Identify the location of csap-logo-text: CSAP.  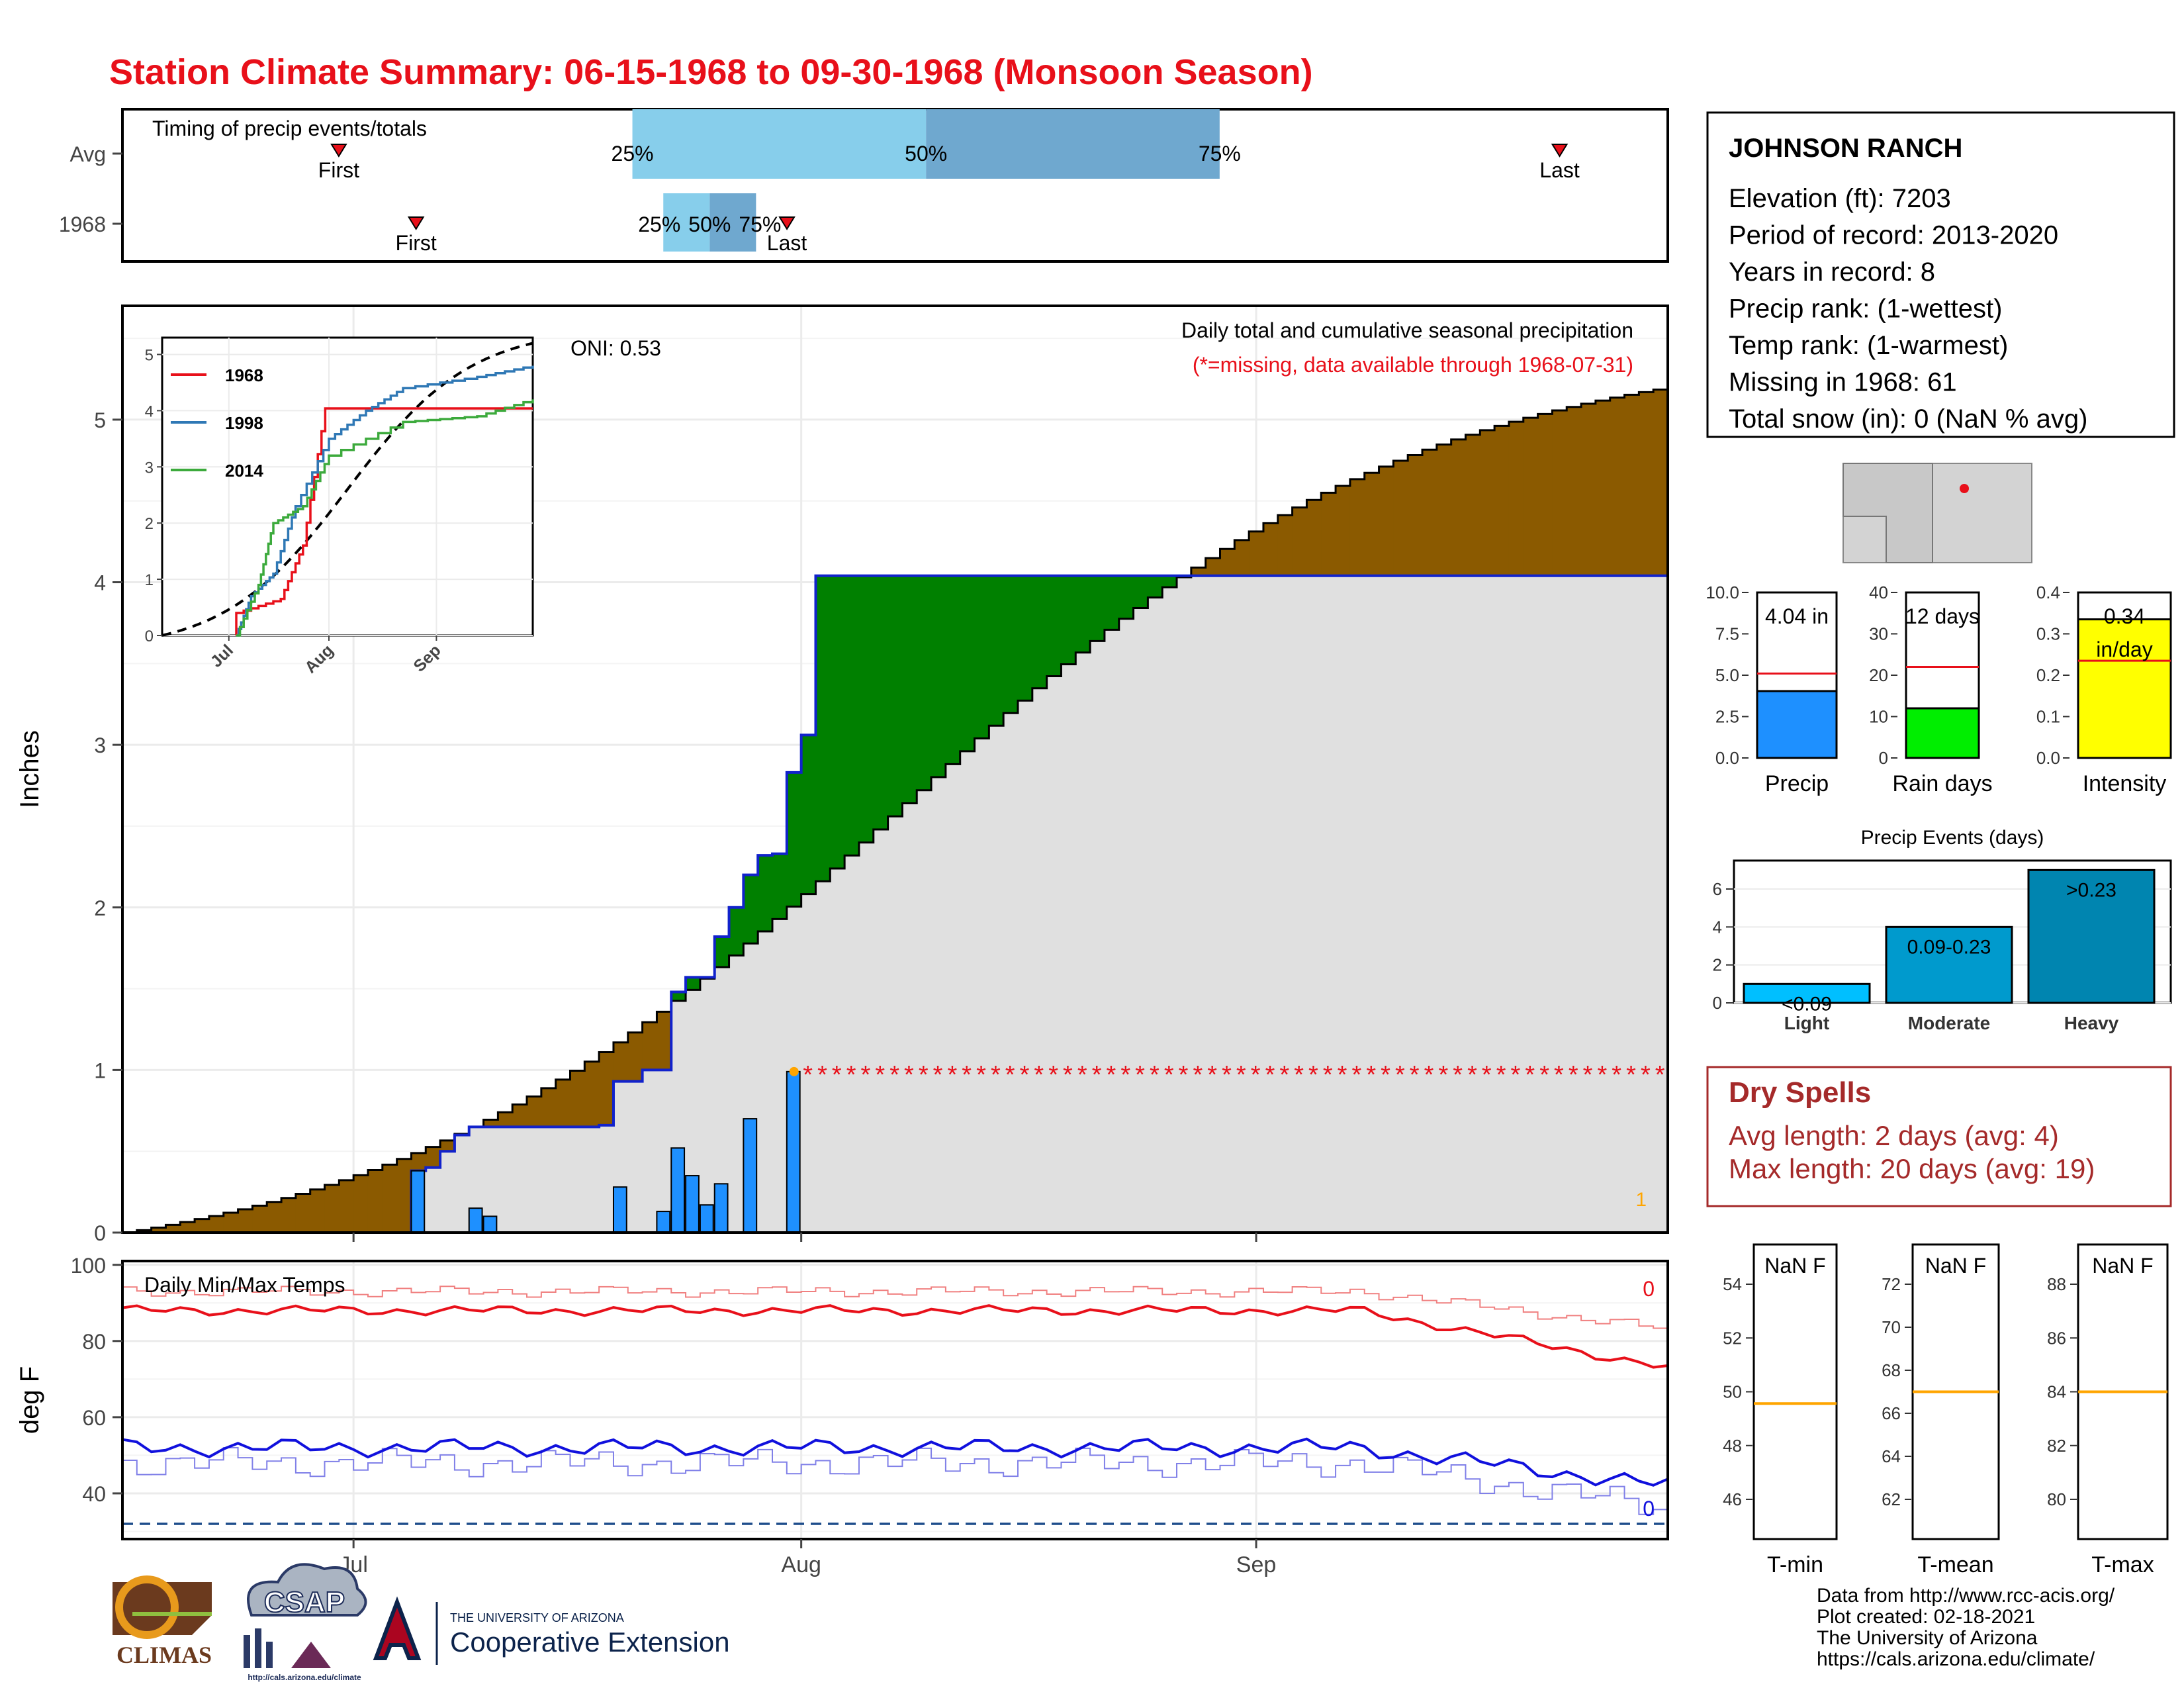
(304, 1602).